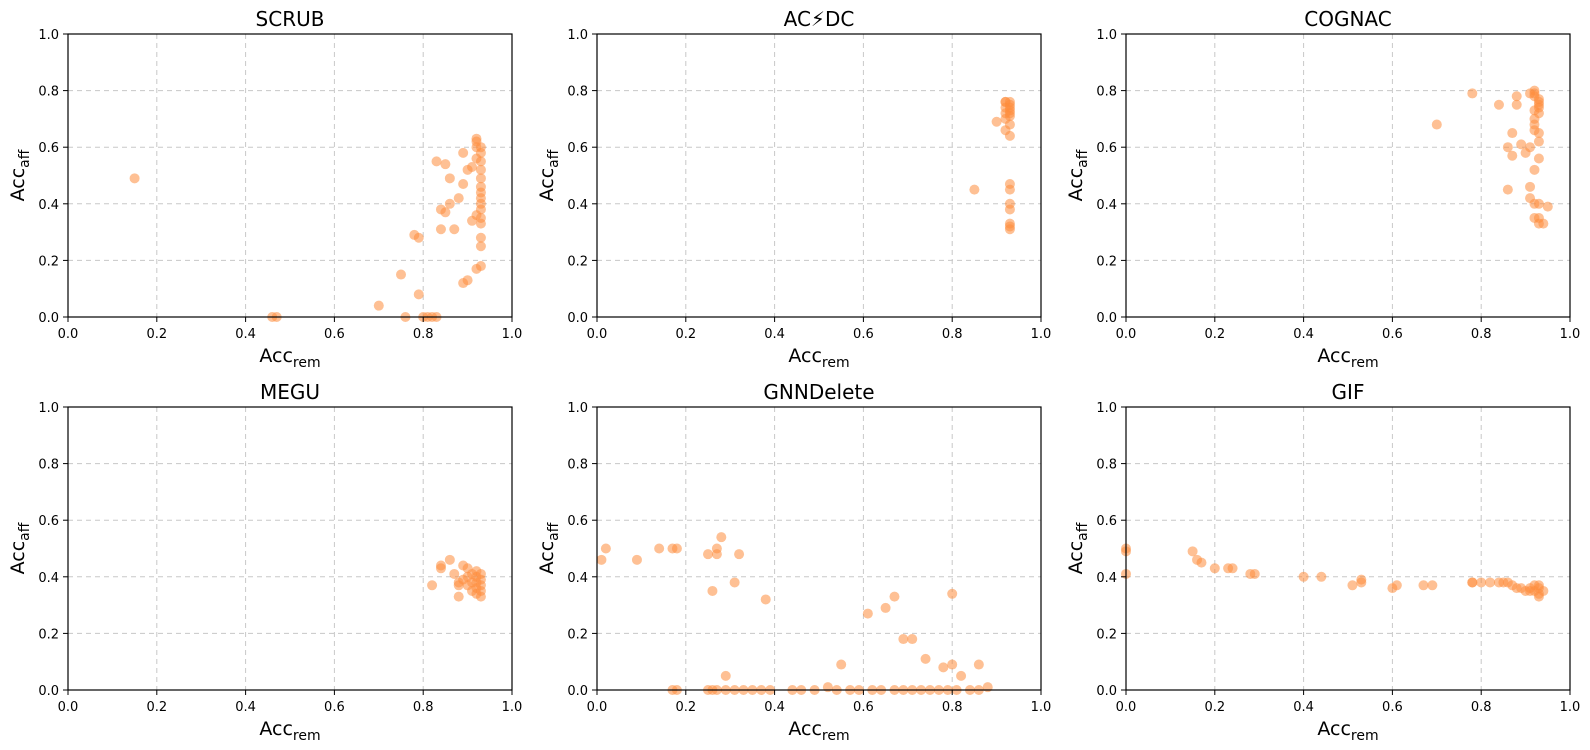  Describe the element at coordinates (819, 19) in the screenshot. I see `panel-title: AC⚡DC` at that location.